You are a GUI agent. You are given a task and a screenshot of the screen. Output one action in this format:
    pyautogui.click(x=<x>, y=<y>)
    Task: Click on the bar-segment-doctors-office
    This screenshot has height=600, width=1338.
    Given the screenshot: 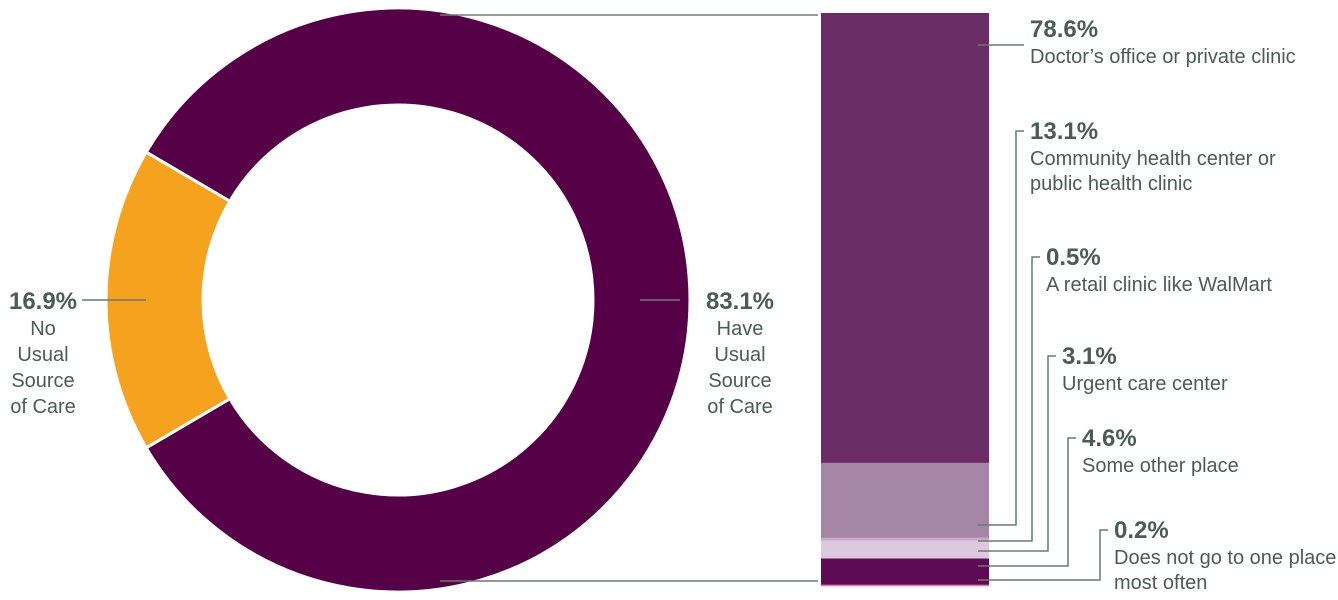 What is the action you would take?
    pyautogui.click(x=905, y=238)
    